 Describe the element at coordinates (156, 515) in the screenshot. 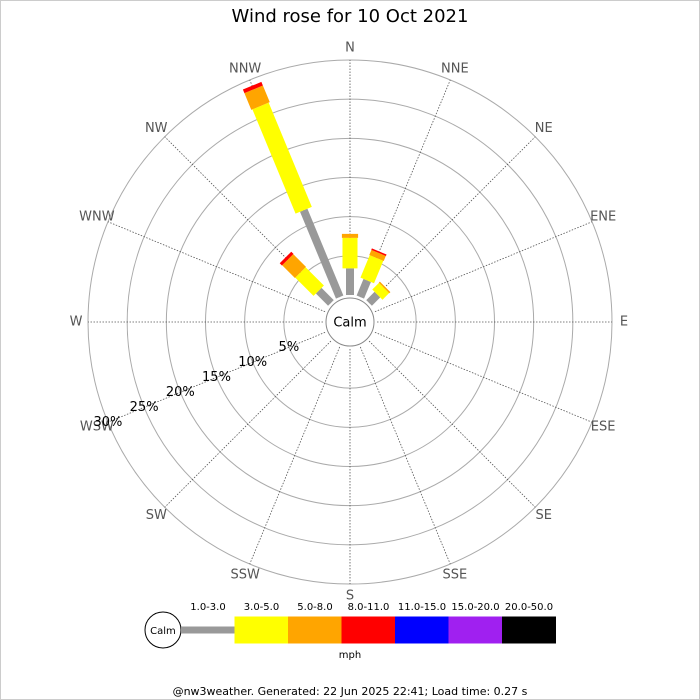

I see `direction-label: SW` at that location.